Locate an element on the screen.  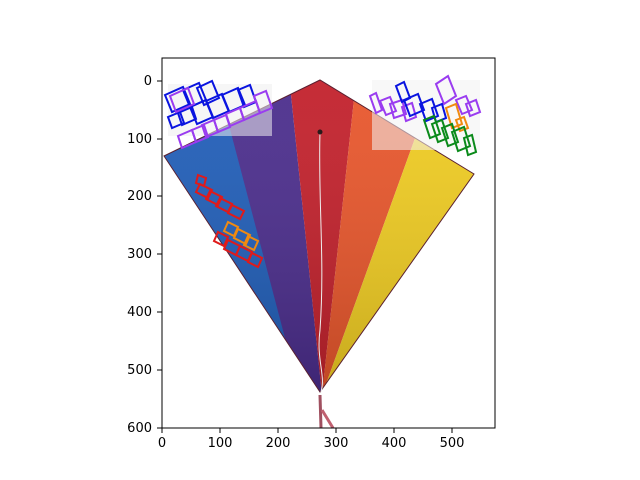
y-tick-label: 200 is located at coordinates (139, 196).